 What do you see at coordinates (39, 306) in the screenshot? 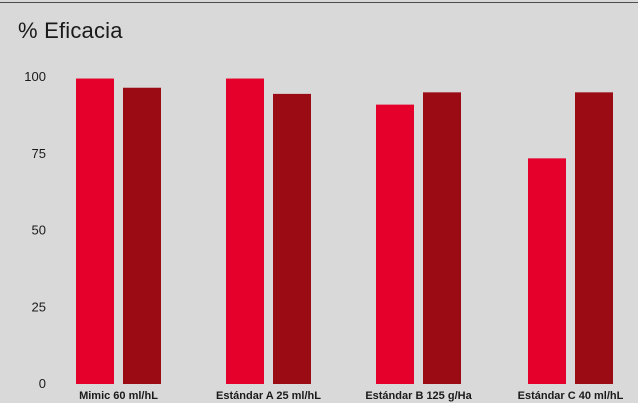
I see `y-tick-label: 25` at bounding box center [39, 306].